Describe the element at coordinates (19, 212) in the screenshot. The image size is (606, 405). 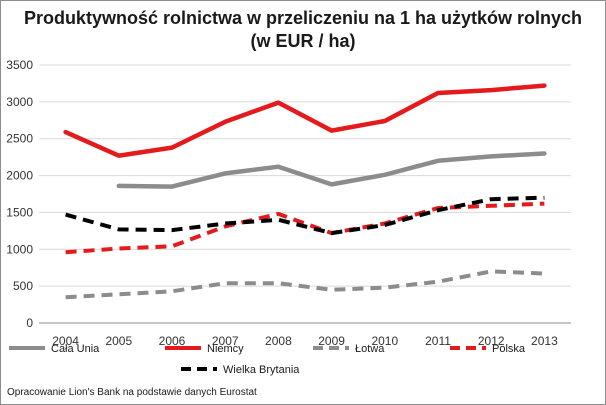
I see `y-tick-label: 1500` at that location.